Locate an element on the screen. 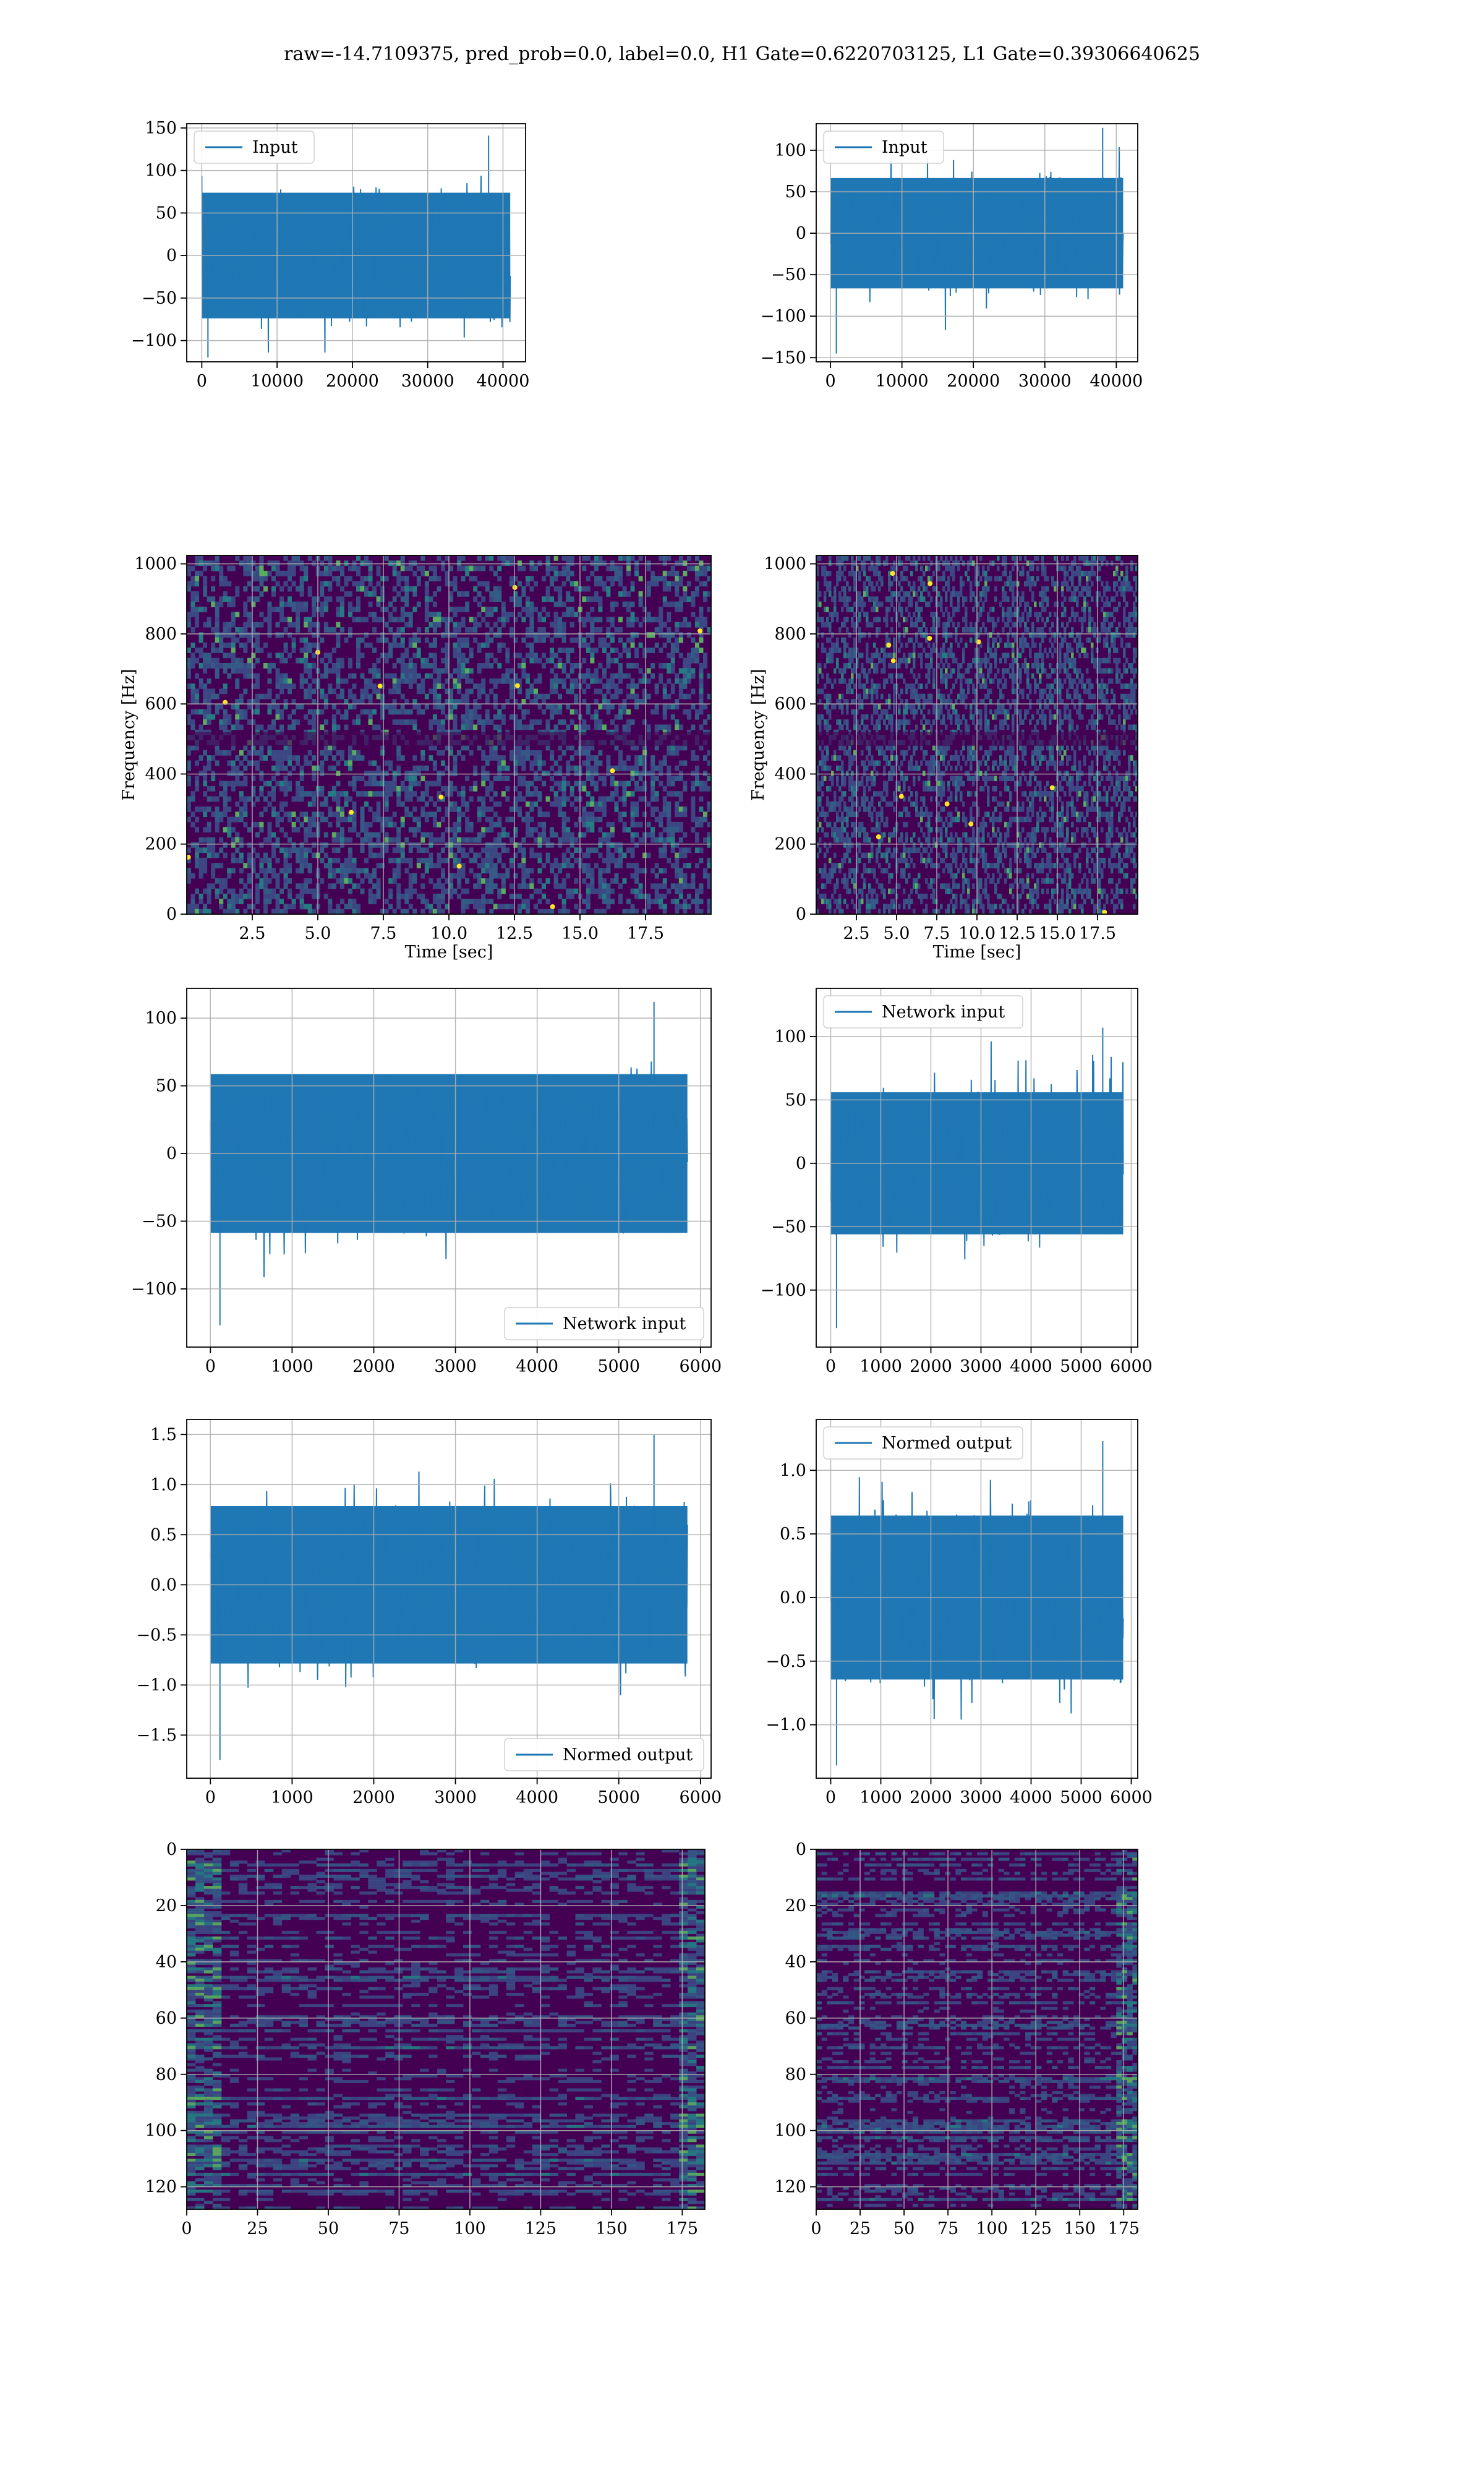  legend-box is located at coordinates (254, 147).